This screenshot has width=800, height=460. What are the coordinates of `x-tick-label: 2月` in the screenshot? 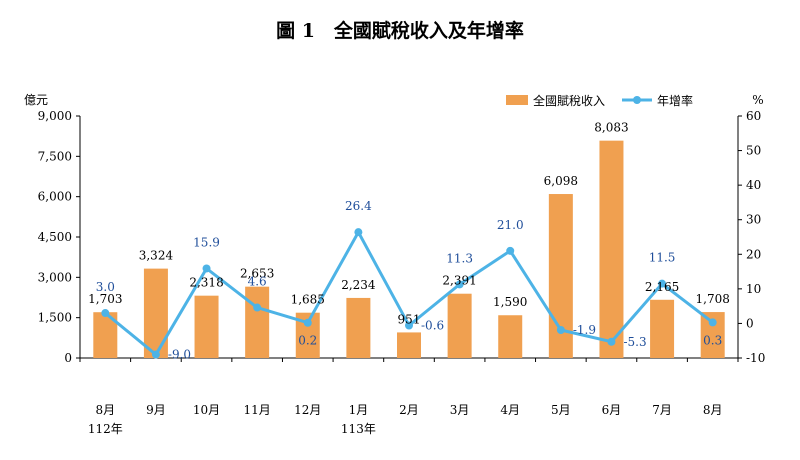 It's located at (409, 410).